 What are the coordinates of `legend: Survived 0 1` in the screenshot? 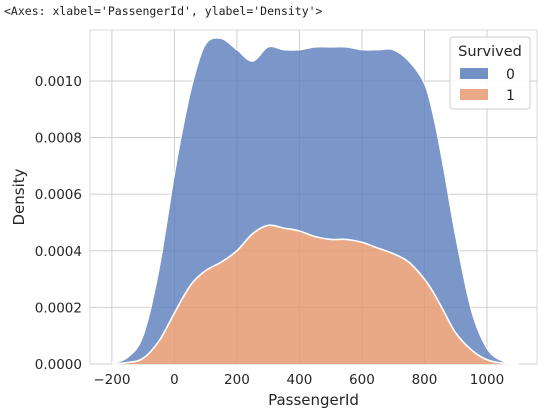 It's located at (490, 73).